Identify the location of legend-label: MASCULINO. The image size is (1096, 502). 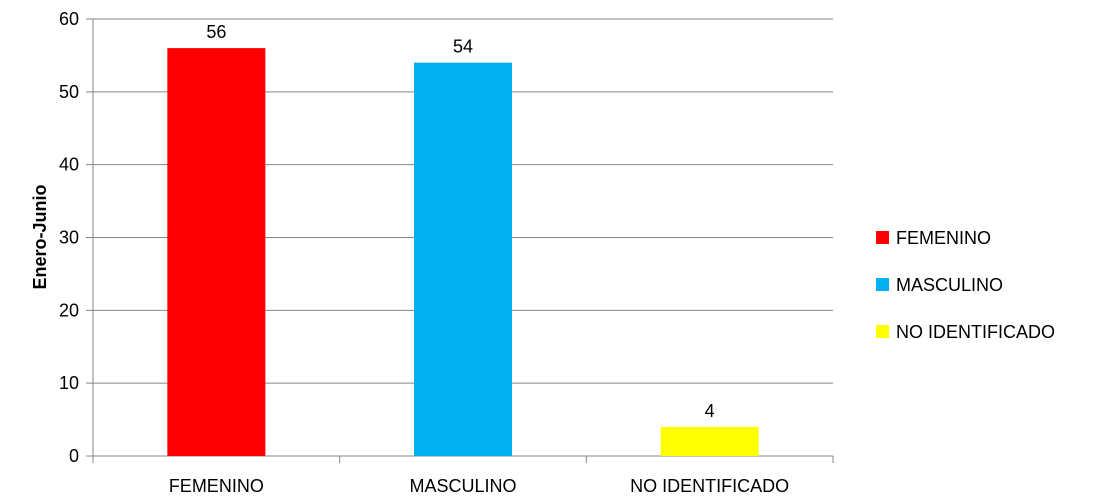
(949, 285).